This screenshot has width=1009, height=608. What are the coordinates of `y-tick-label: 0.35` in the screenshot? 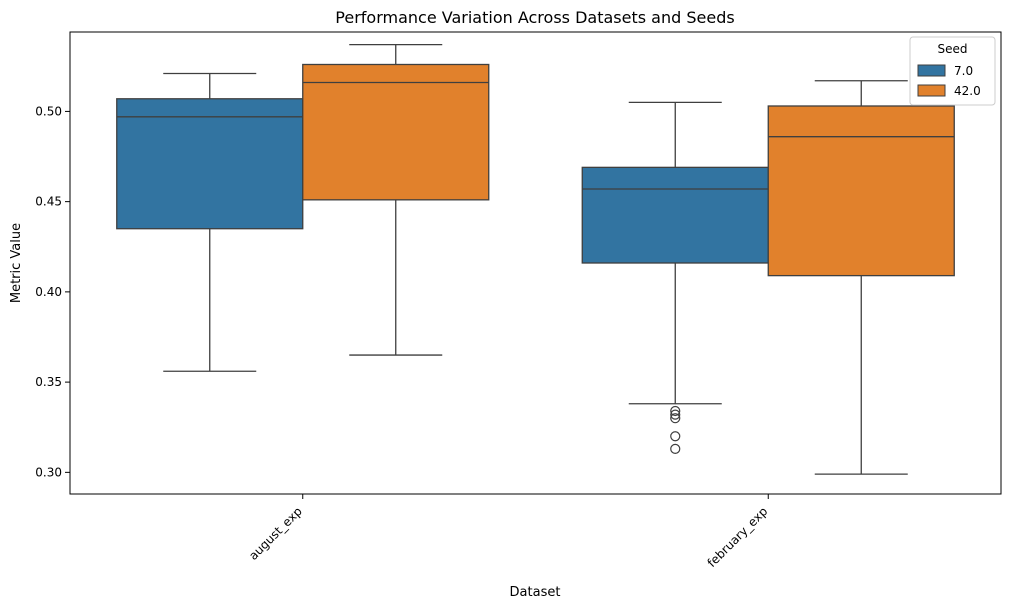 It's located at (48, 382).